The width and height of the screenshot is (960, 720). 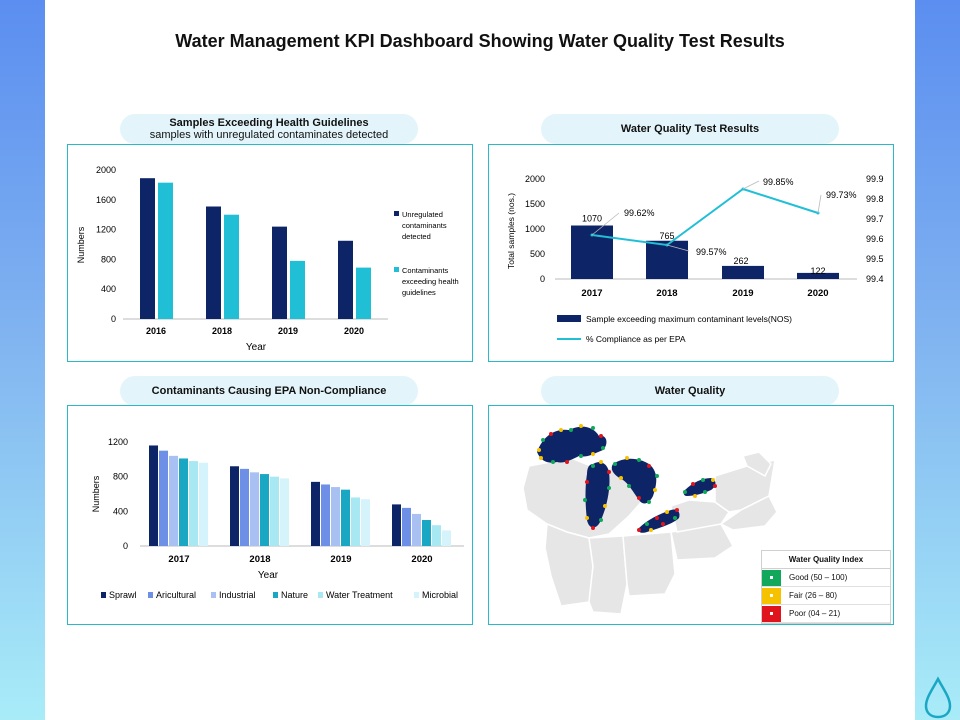 What do you see at coordinates (938, 697) in the screenshot?
I see `water-drop-icon` at bounding box center [938, 697].